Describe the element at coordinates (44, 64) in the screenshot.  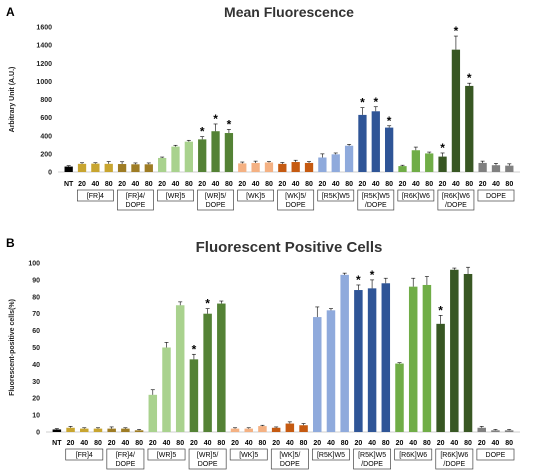
I see `y-tick-label: 1200` at that location.